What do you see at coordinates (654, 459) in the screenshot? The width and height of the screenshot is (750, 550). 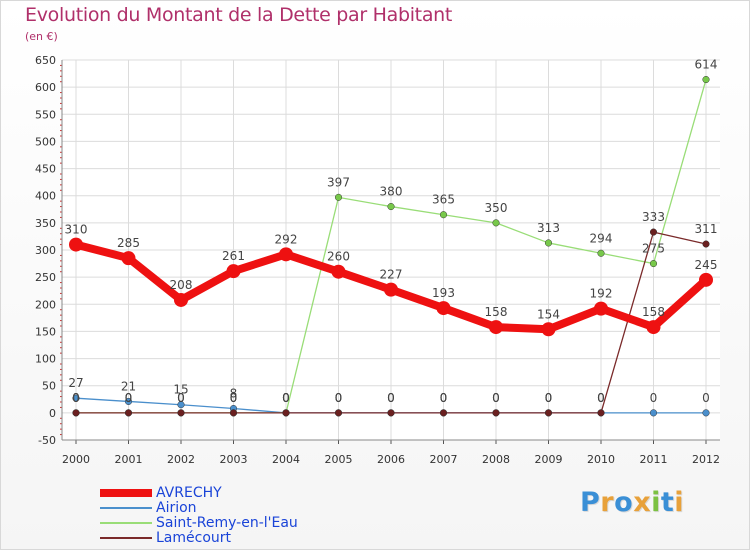 I see `x-tick-label: 2011` at bounding box center [654, 459].